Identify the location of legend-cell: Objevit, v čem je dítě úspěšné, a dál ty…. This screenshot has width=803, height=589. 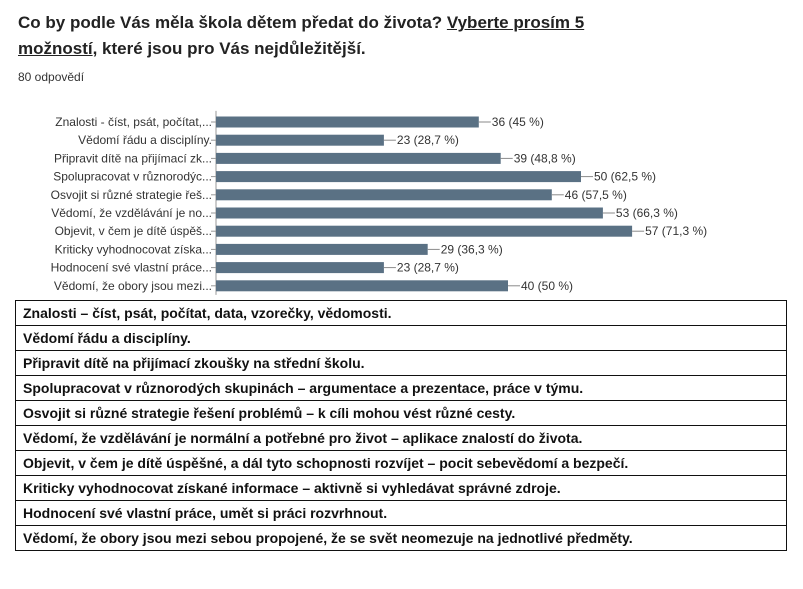
(401, 463).